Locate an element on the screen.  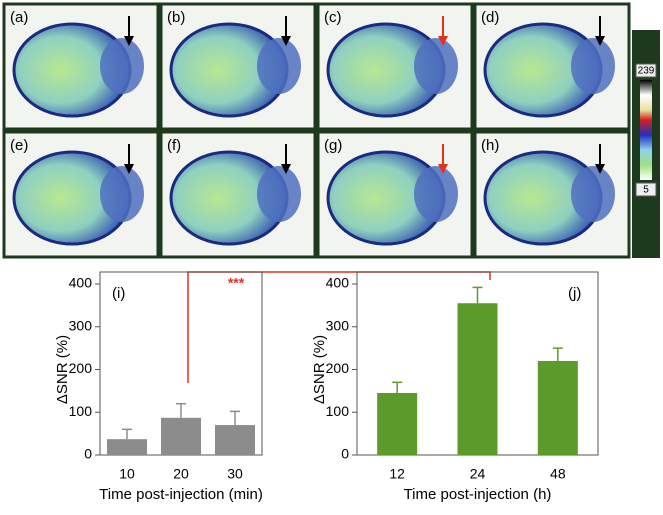
significance-label: *** is located at coordinates (236, 283).